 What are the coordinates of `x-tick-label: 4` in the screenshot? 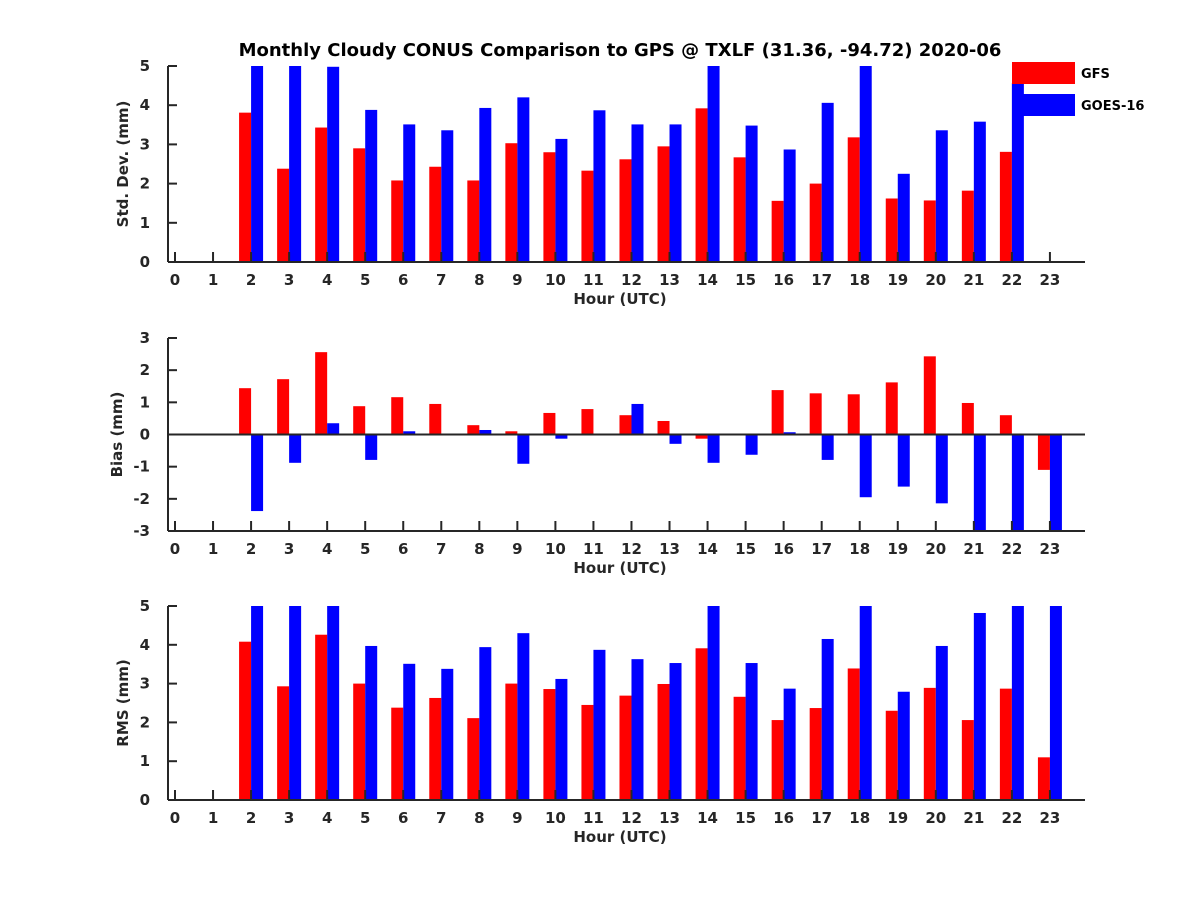 It's located at (327, 549).